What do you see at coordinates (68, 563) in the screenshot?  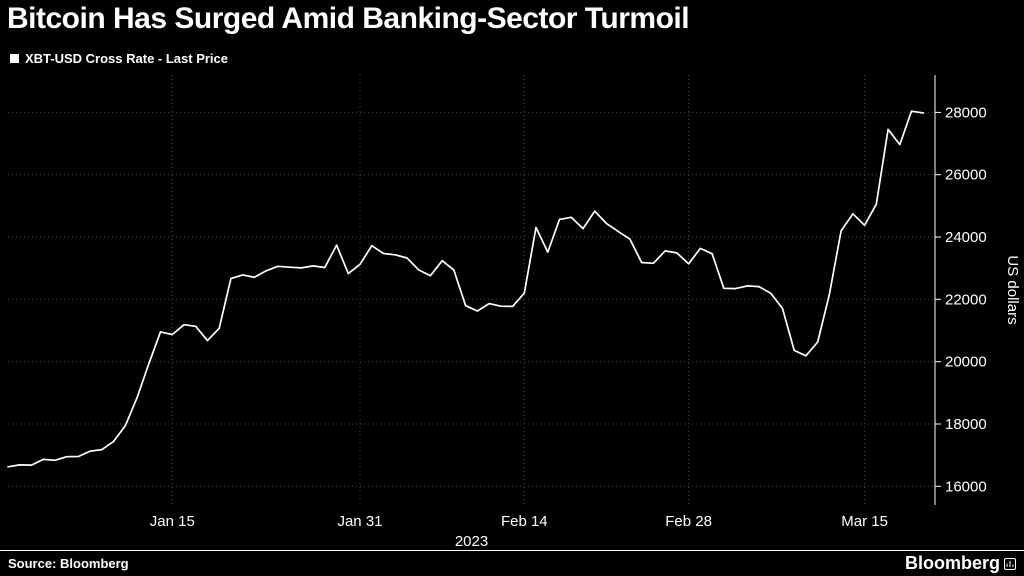 I see `source-label: Source: Bloomberg` at bounding box center [68, 563].